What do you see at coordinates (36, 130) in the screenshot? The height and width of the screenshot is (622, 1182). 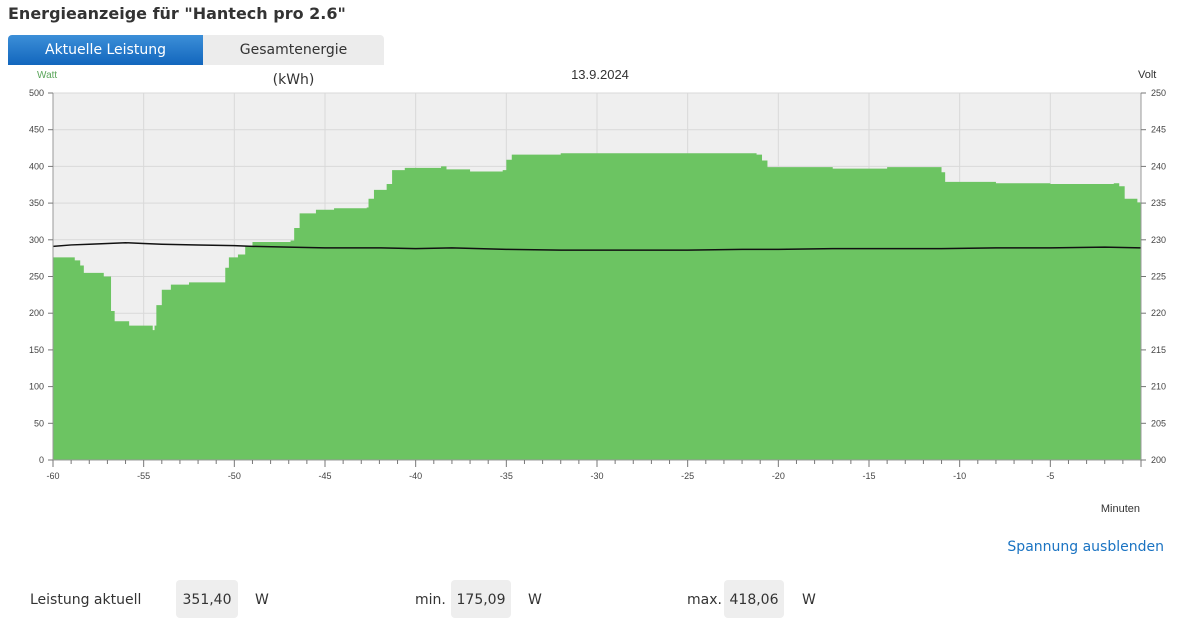 I see `y-left-tick-label: 450` at bounding box center [36, 130].